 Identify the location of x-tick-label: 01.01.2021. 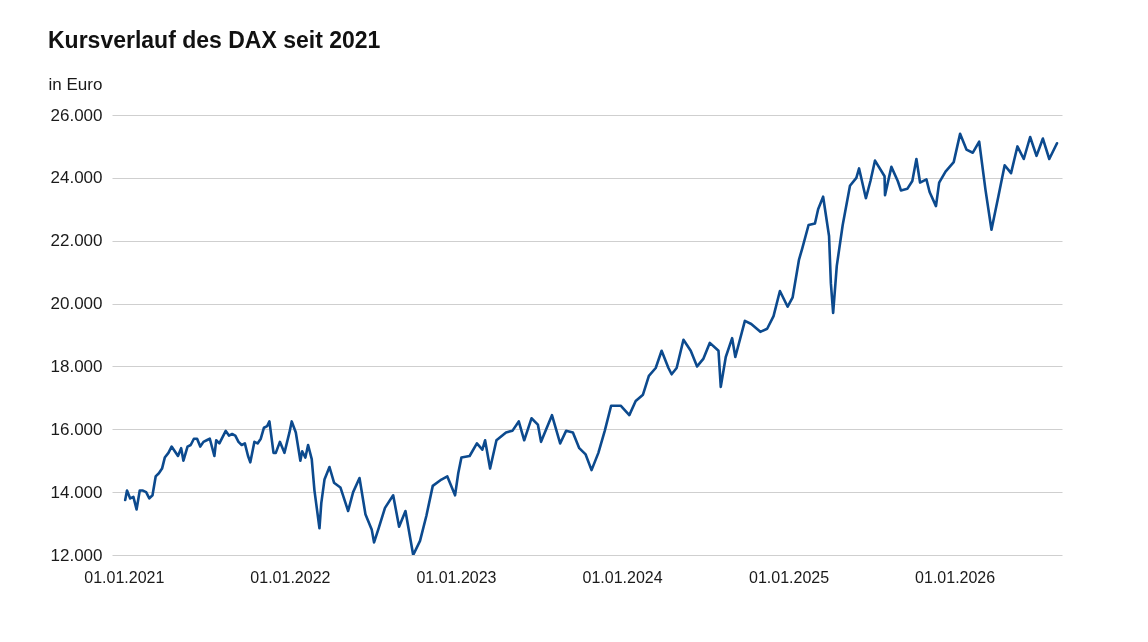
(124, 577).